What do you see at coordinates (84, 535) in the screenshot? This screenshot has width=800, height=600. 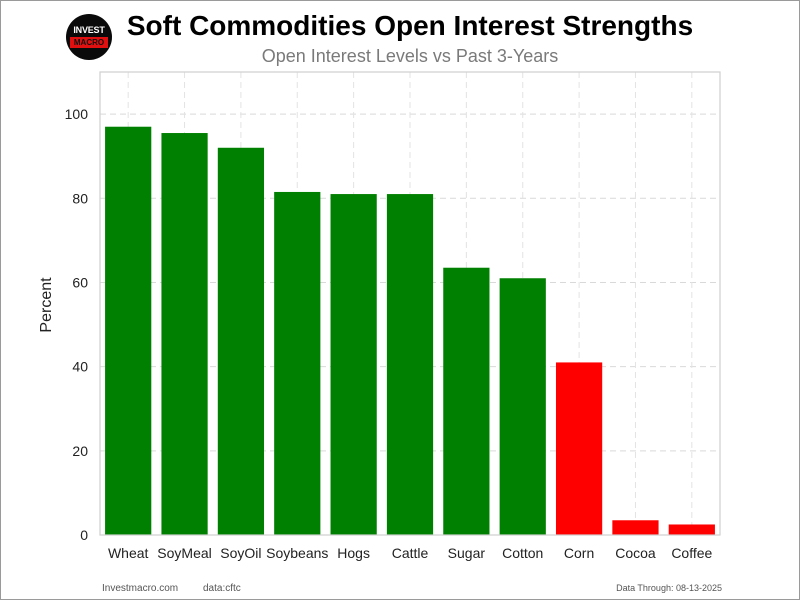 I see `y-tick-label: 0` at bounding box center [84, 535].